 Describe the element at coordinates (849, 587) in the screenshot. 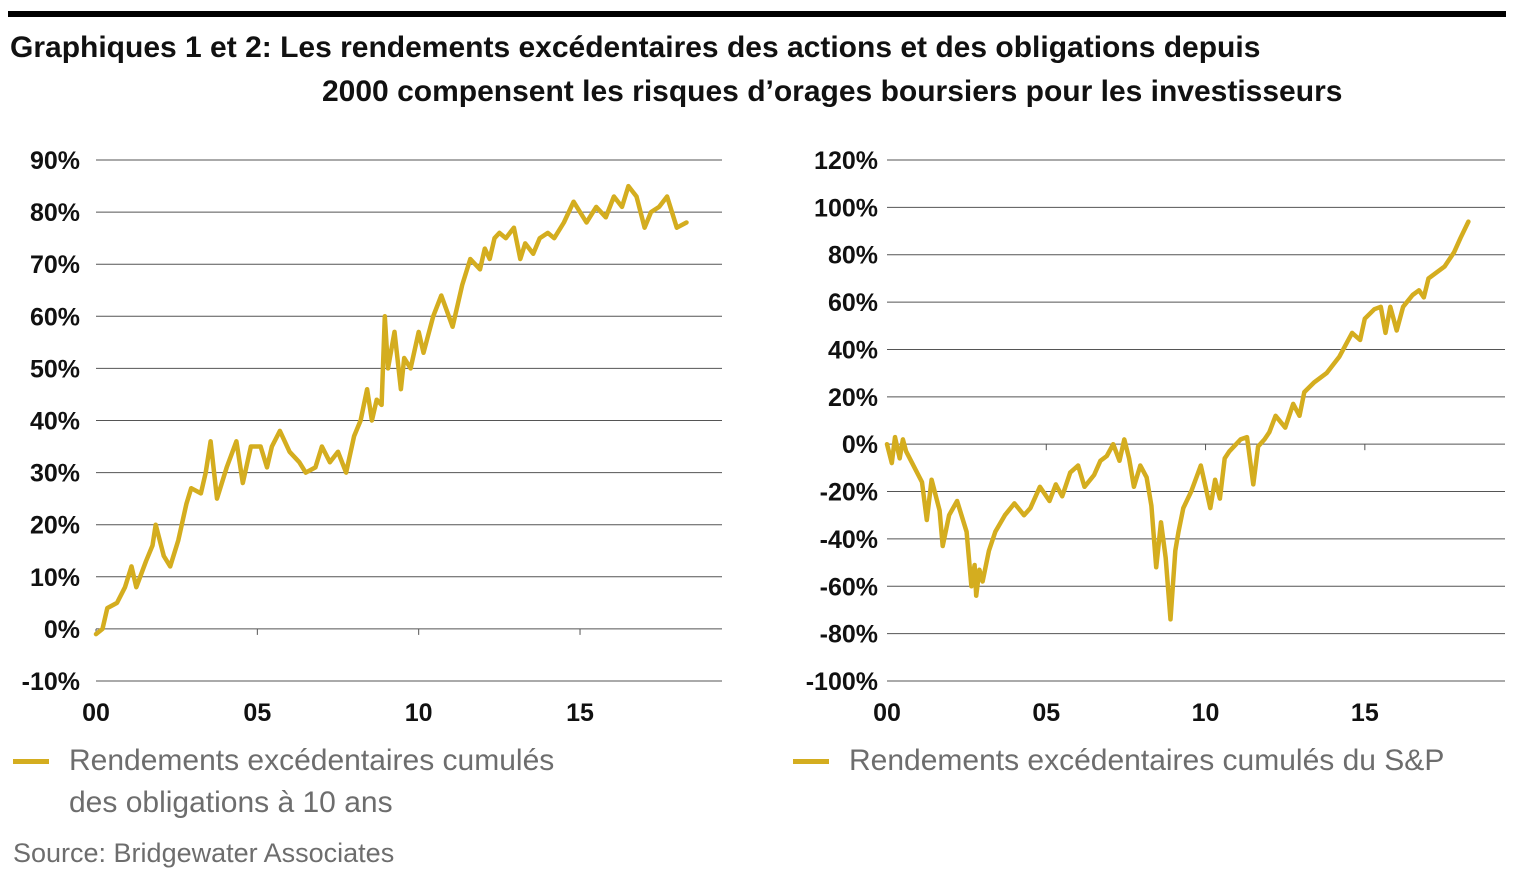

I see `y-tick-label: -60%` at that location.